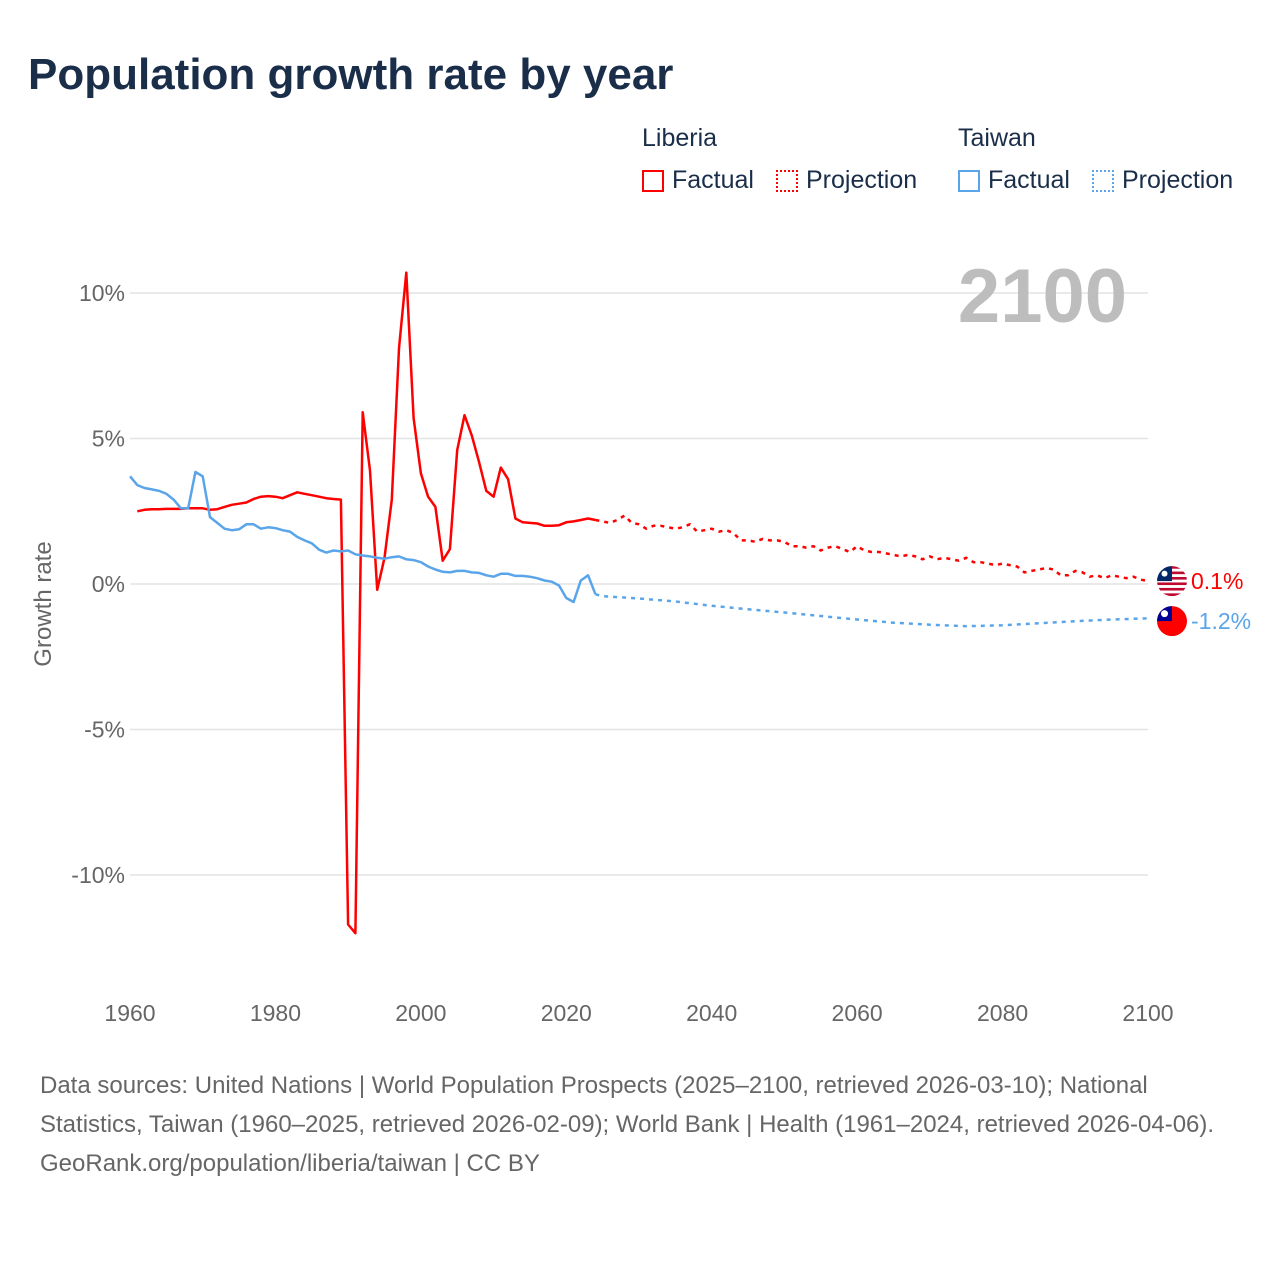  I want to click on y-tick-label: 10%, so click(102, 293).